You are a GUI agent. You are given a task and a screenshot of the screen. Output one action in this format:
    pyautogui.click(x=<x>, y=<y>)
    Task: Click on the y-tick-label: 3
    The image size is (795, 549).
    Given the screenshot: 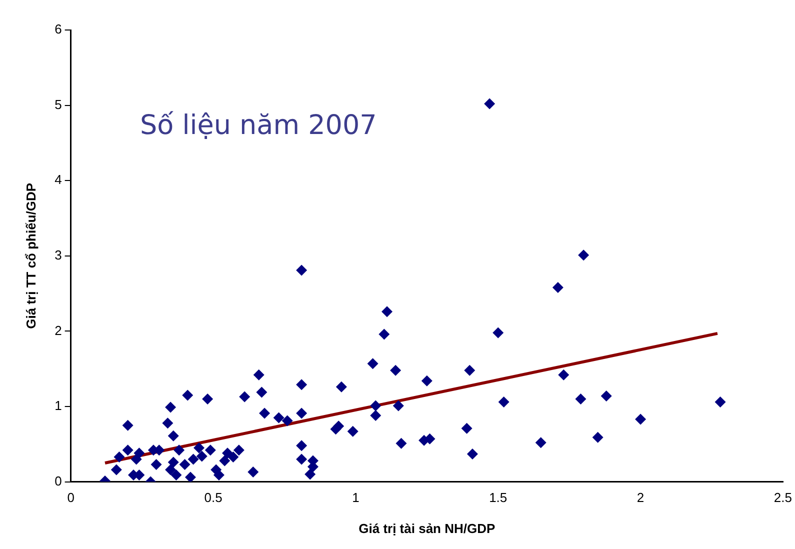 What is the action you would take?
    pyautogui.click(x=58, y=254)
    